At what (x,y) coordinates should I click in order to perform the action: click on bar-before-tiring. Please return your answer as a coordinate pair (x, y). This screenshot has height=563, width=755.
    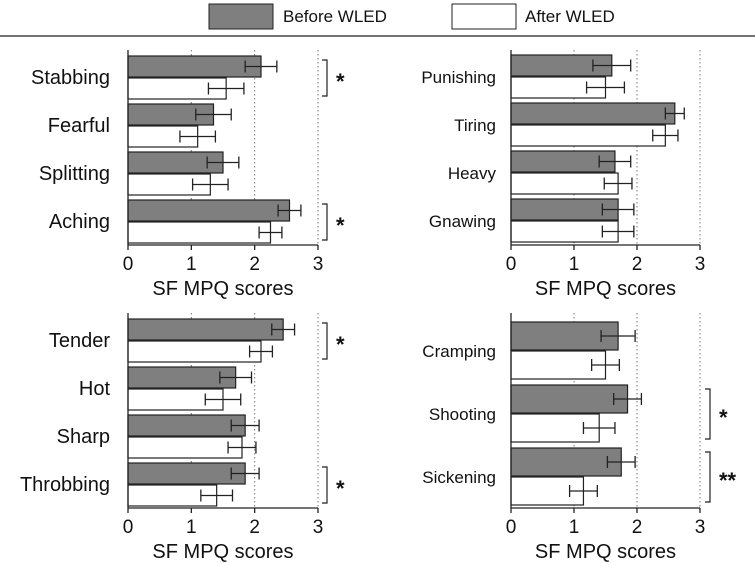
    Looking at the image, I should click on (593, 113).